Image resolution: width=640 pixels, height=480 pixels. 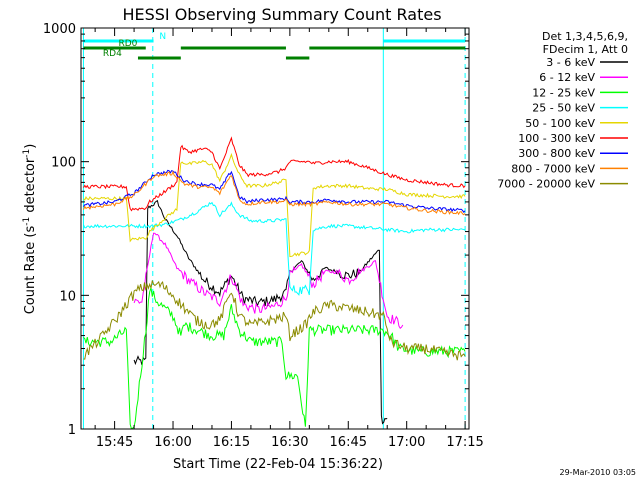 I want to click on legend-entry-label: 6 - 12 keV, so click(x=567, y=77).